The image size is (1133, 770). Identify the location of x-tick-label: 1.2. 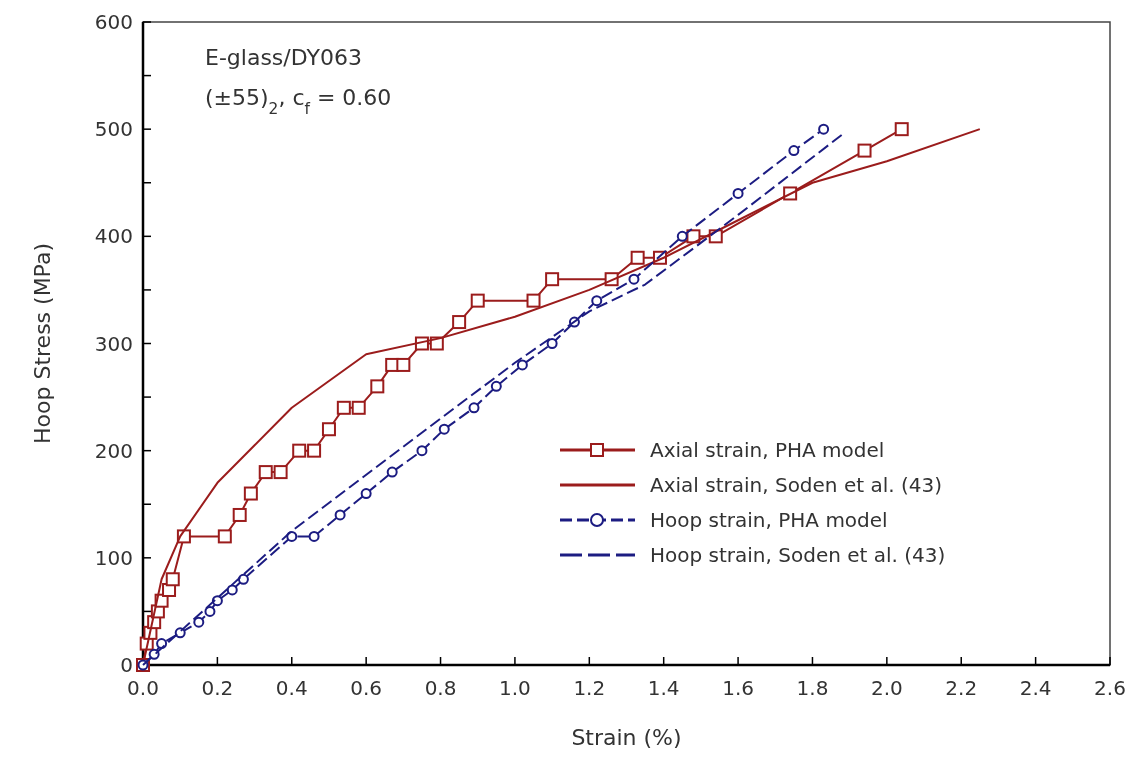
(589, 688).